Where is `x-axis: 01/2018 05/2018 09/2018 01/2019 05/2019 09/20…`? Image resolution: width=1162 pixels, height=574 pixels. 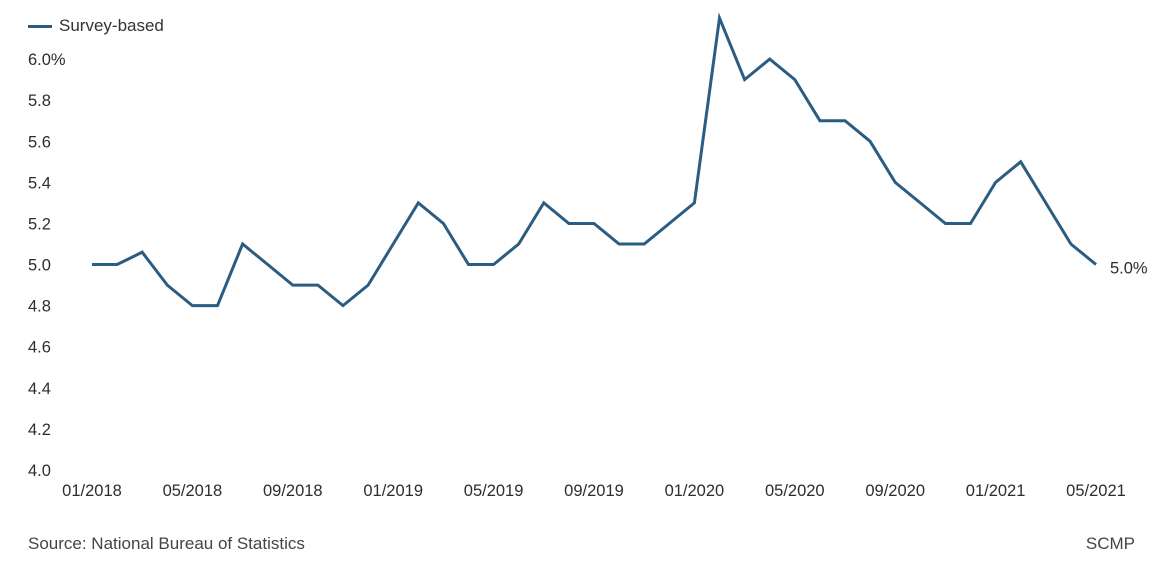
x-axis: 01/2018 05/2018 09/2018 01/2019 05/2019 09/20… is located at coordinates (594, 491).